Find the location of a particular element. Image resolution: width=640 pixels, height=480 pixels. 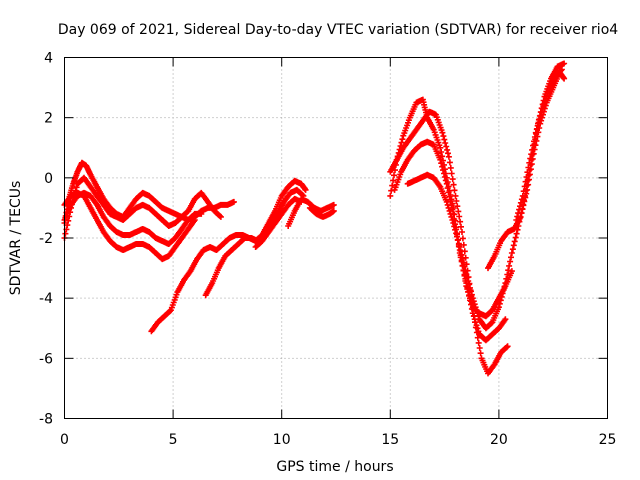

x-tick-label: 25 is located at coordinates (608, 440).